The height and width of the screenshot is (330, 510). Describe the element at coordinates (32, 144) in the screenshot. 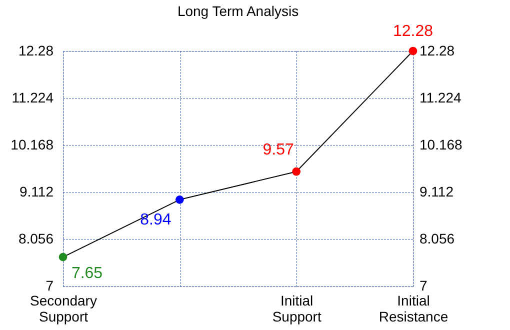

I see `y-tick-label: 10.168` at that location.